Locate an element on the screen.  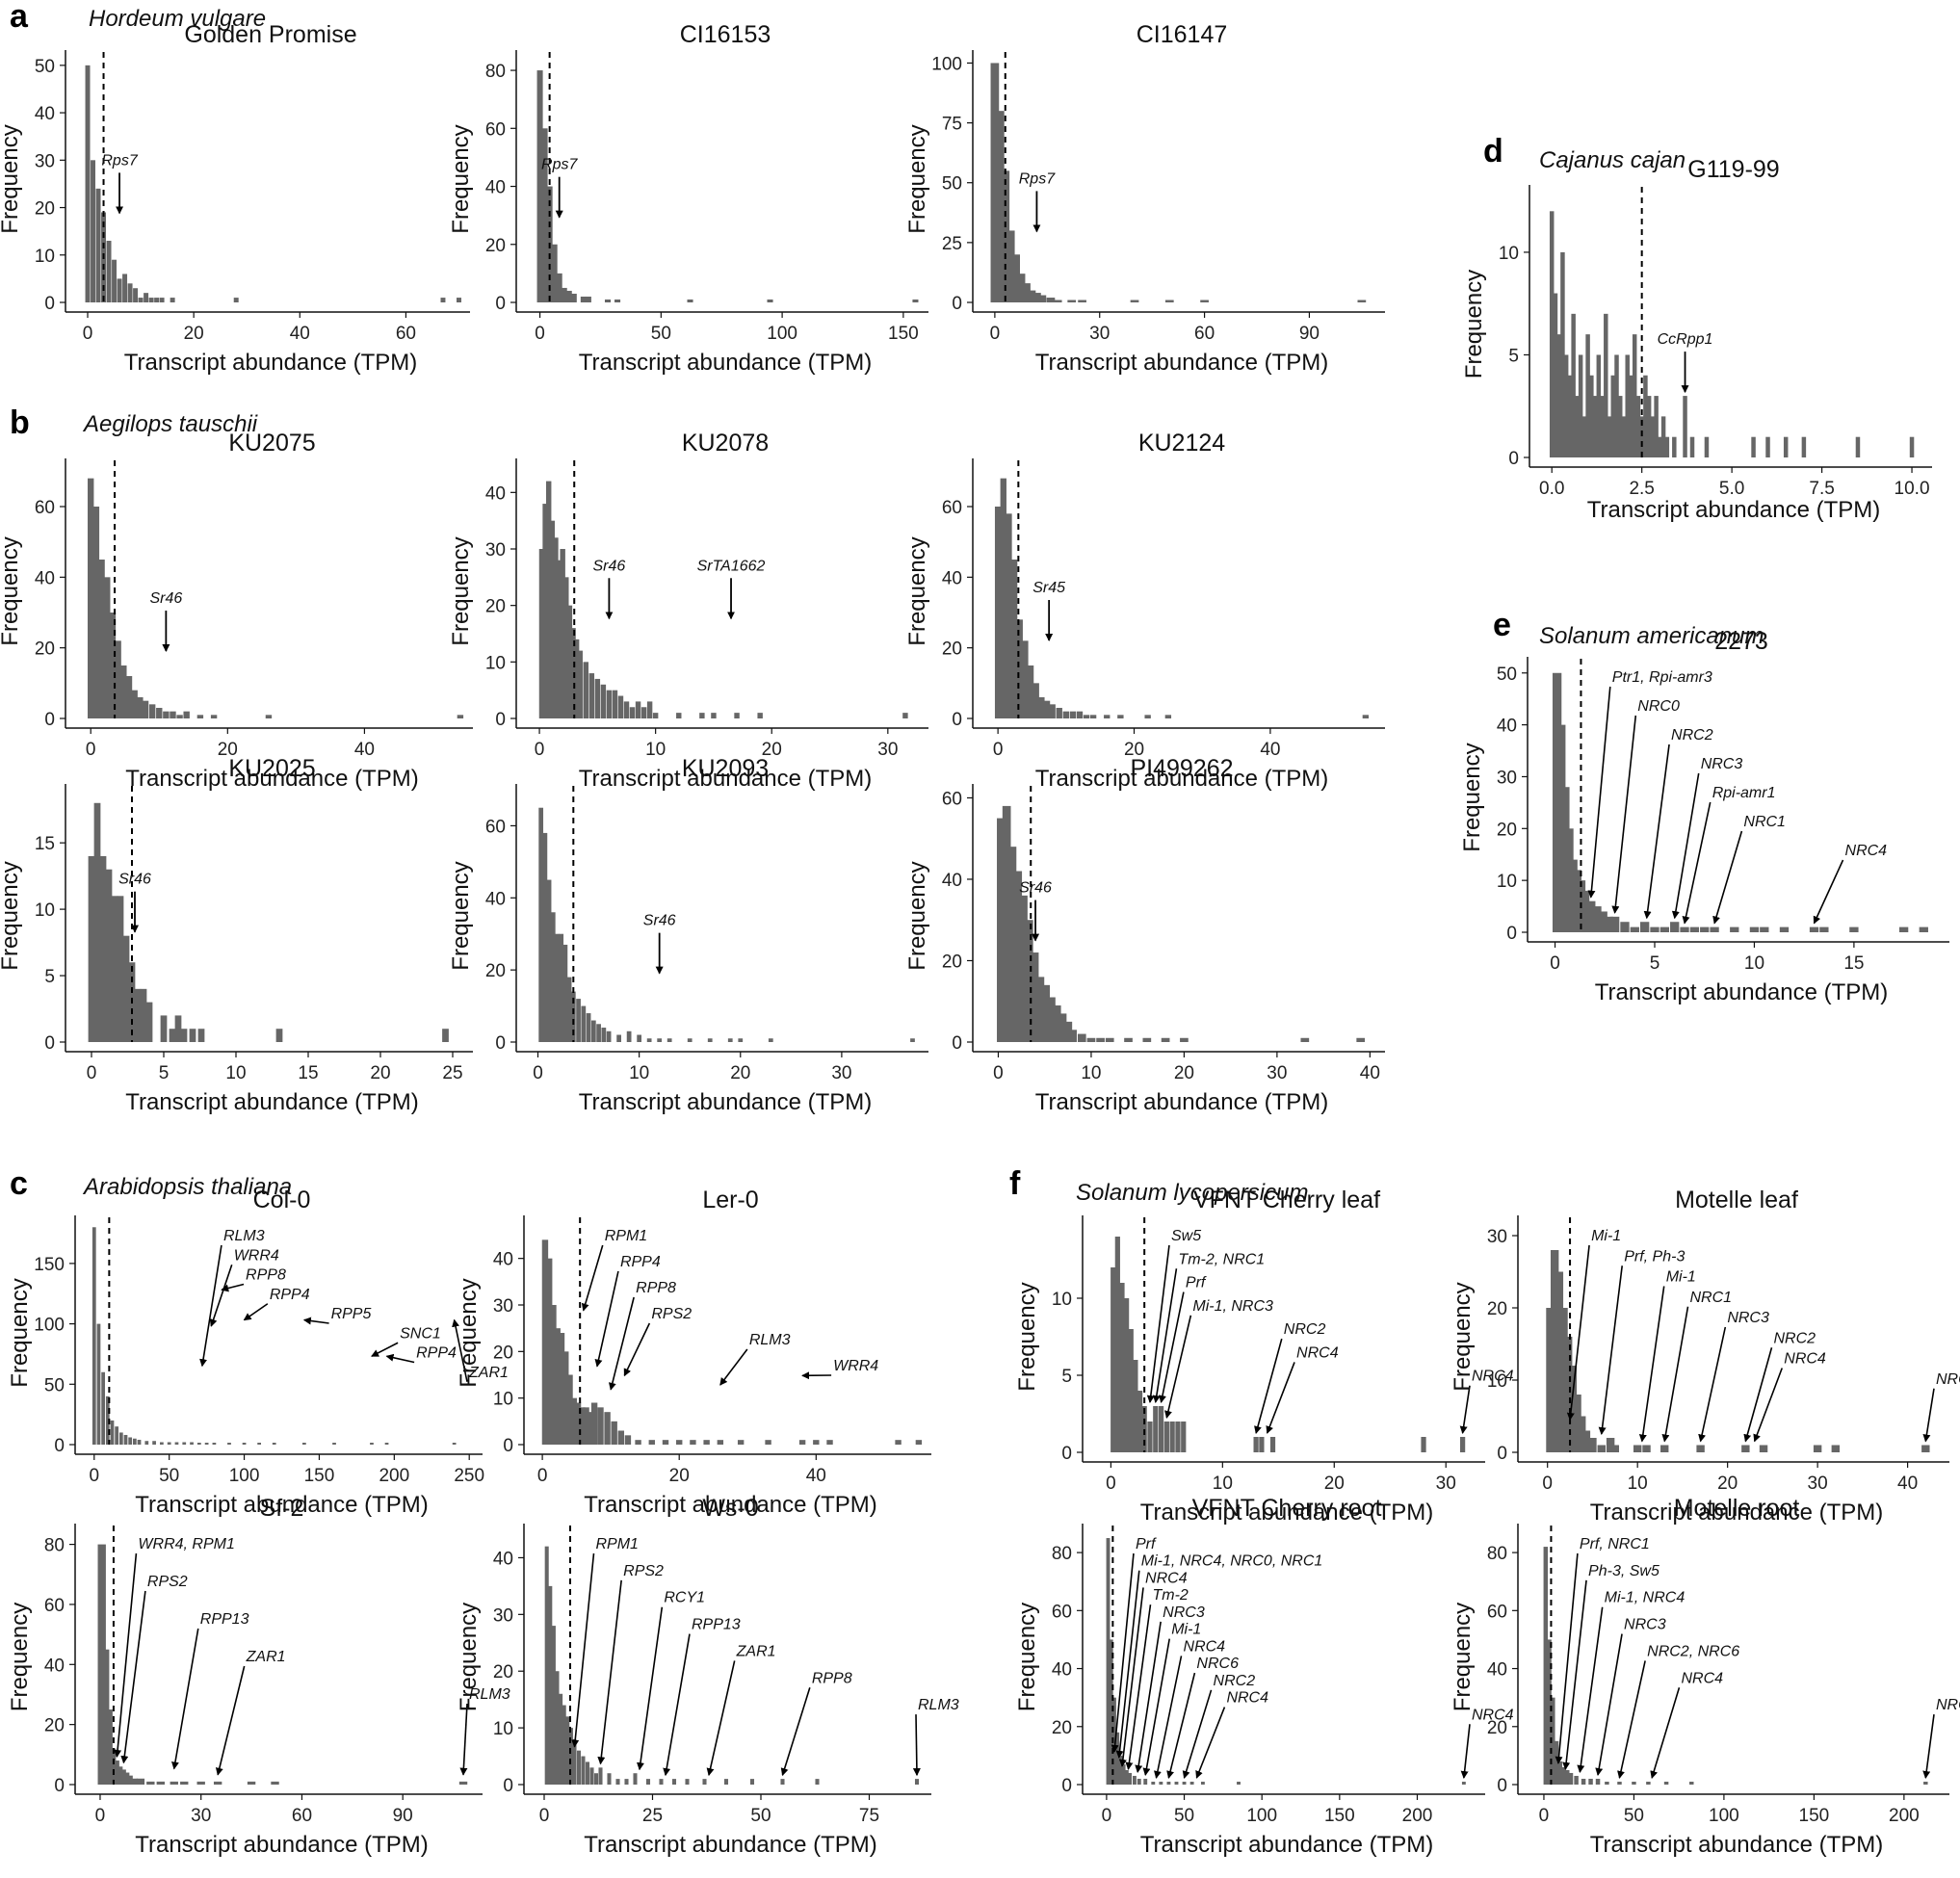
annotation-label: NRC2, NRC6 is located at coordinates (1693, 1651).